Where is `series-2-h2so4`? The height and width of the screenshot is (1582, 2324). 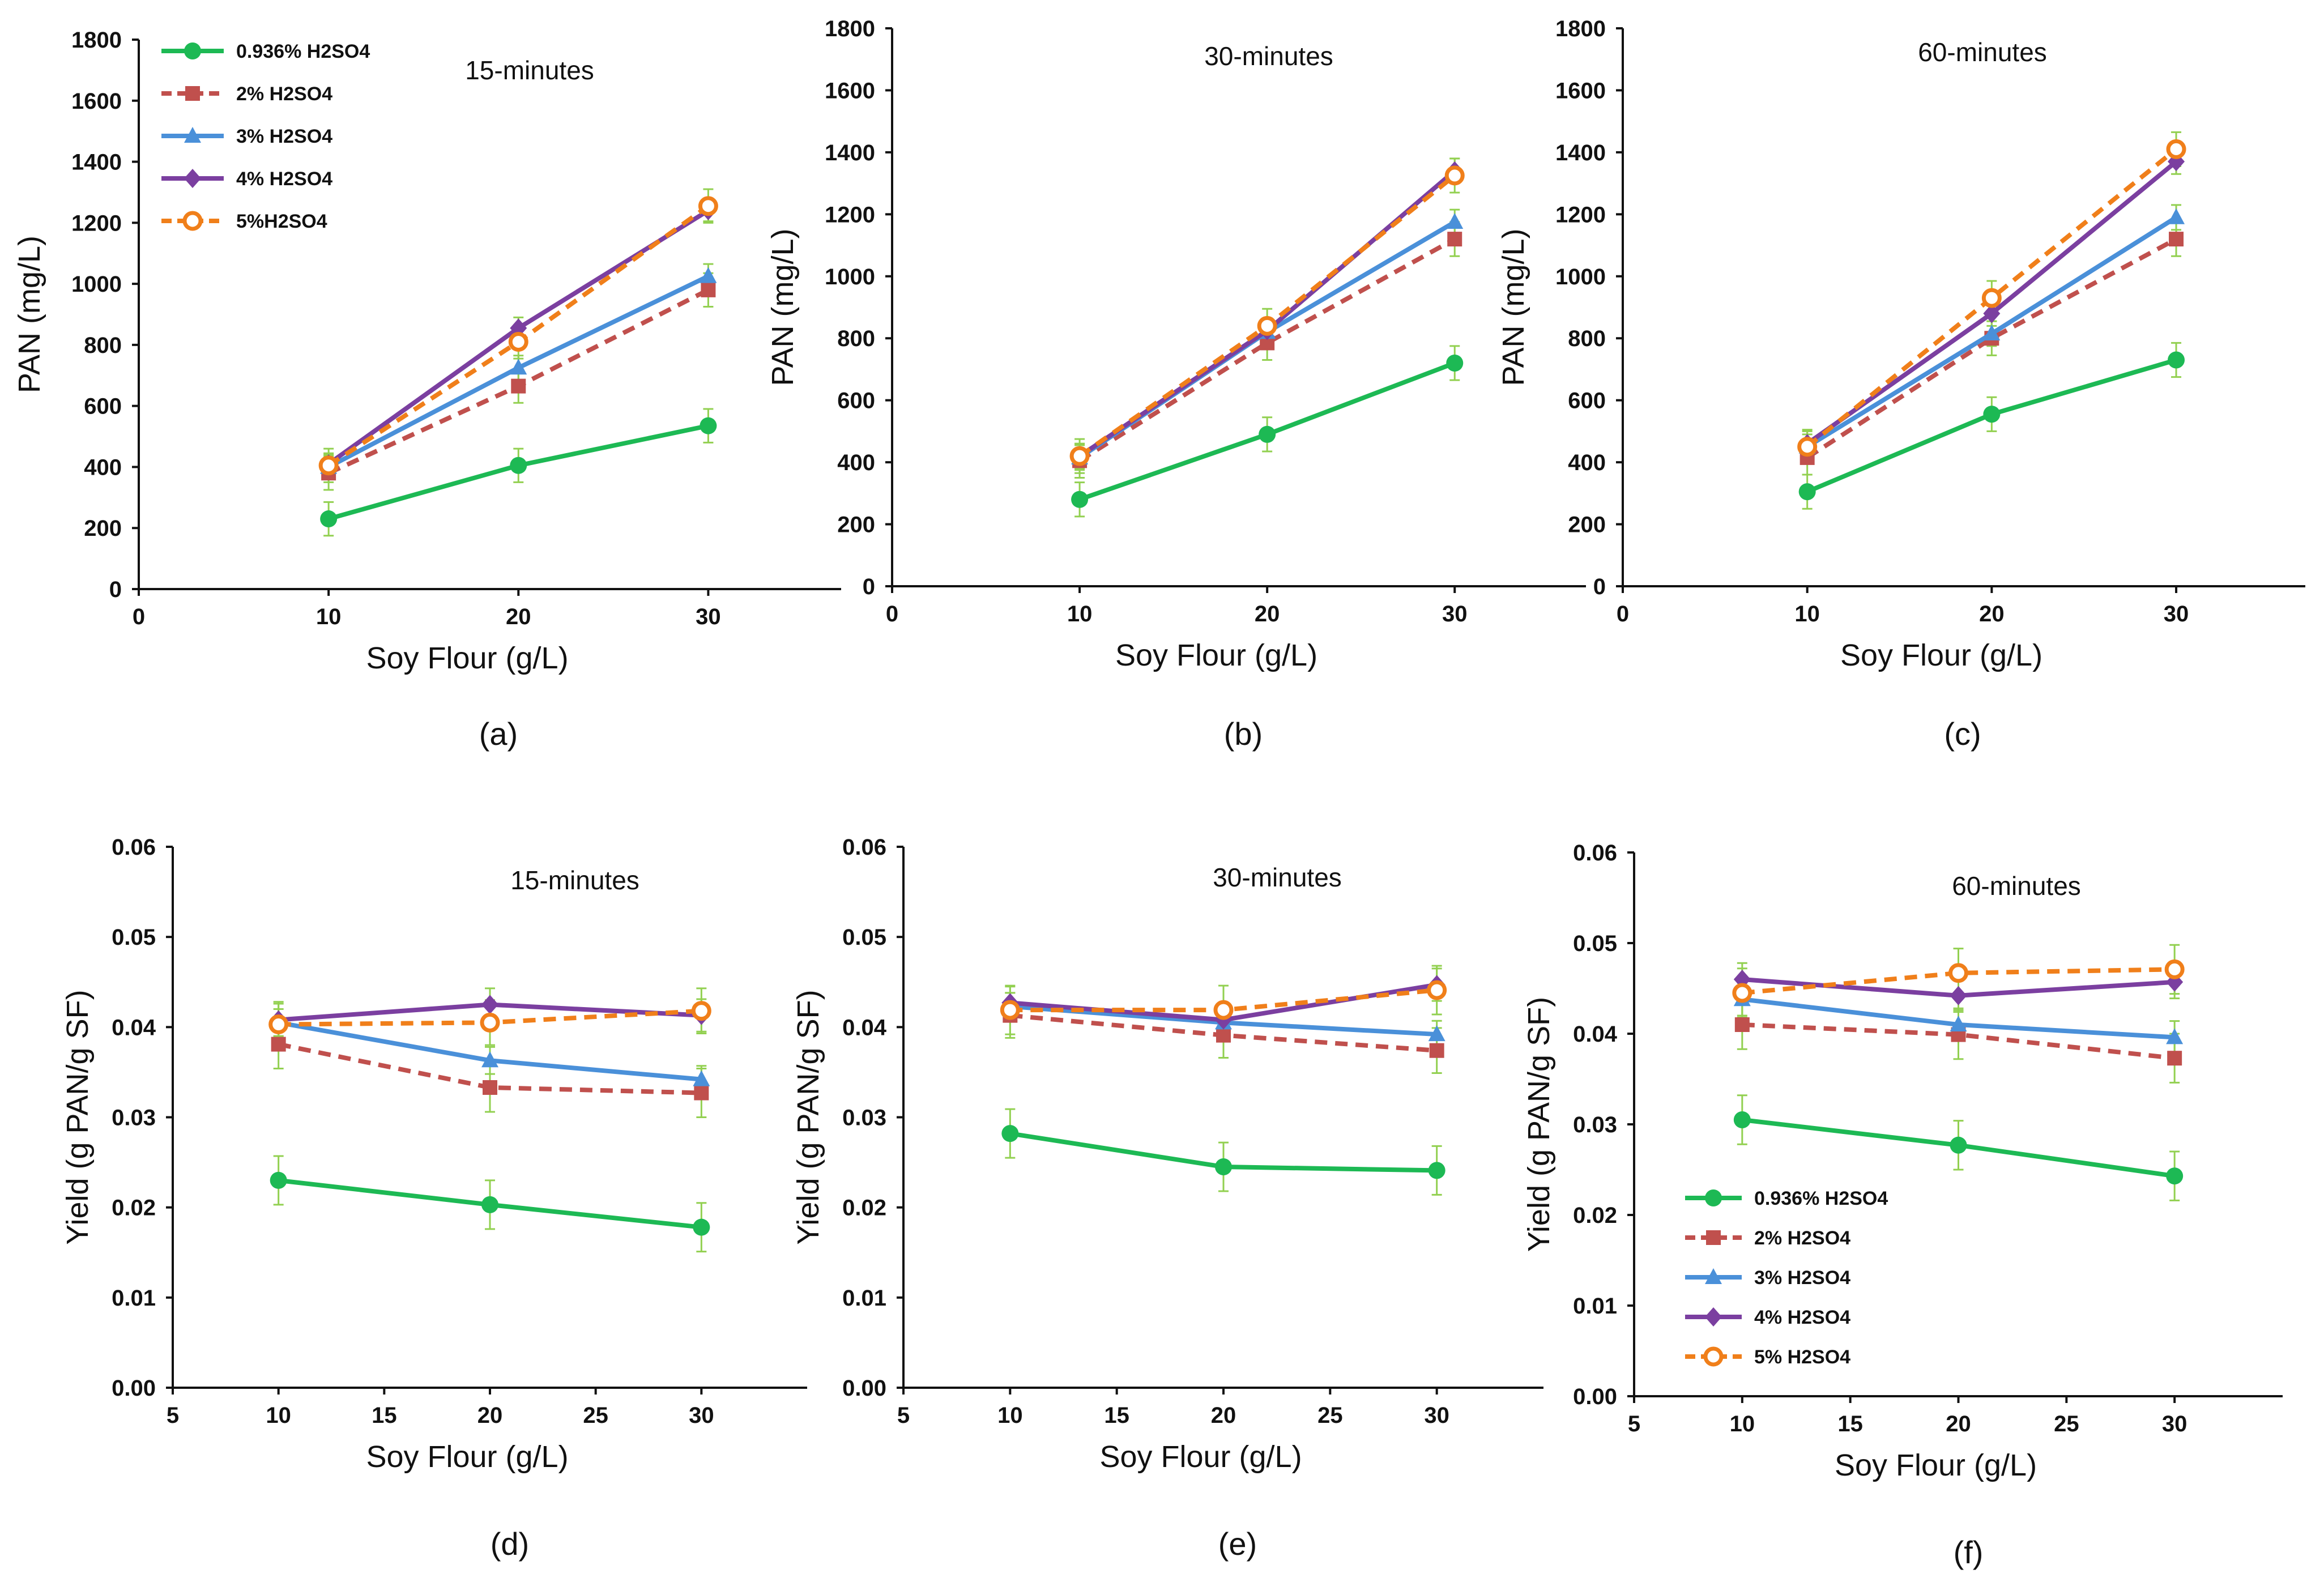 series-2-h2so4 is located at coordinates (1992, 348).